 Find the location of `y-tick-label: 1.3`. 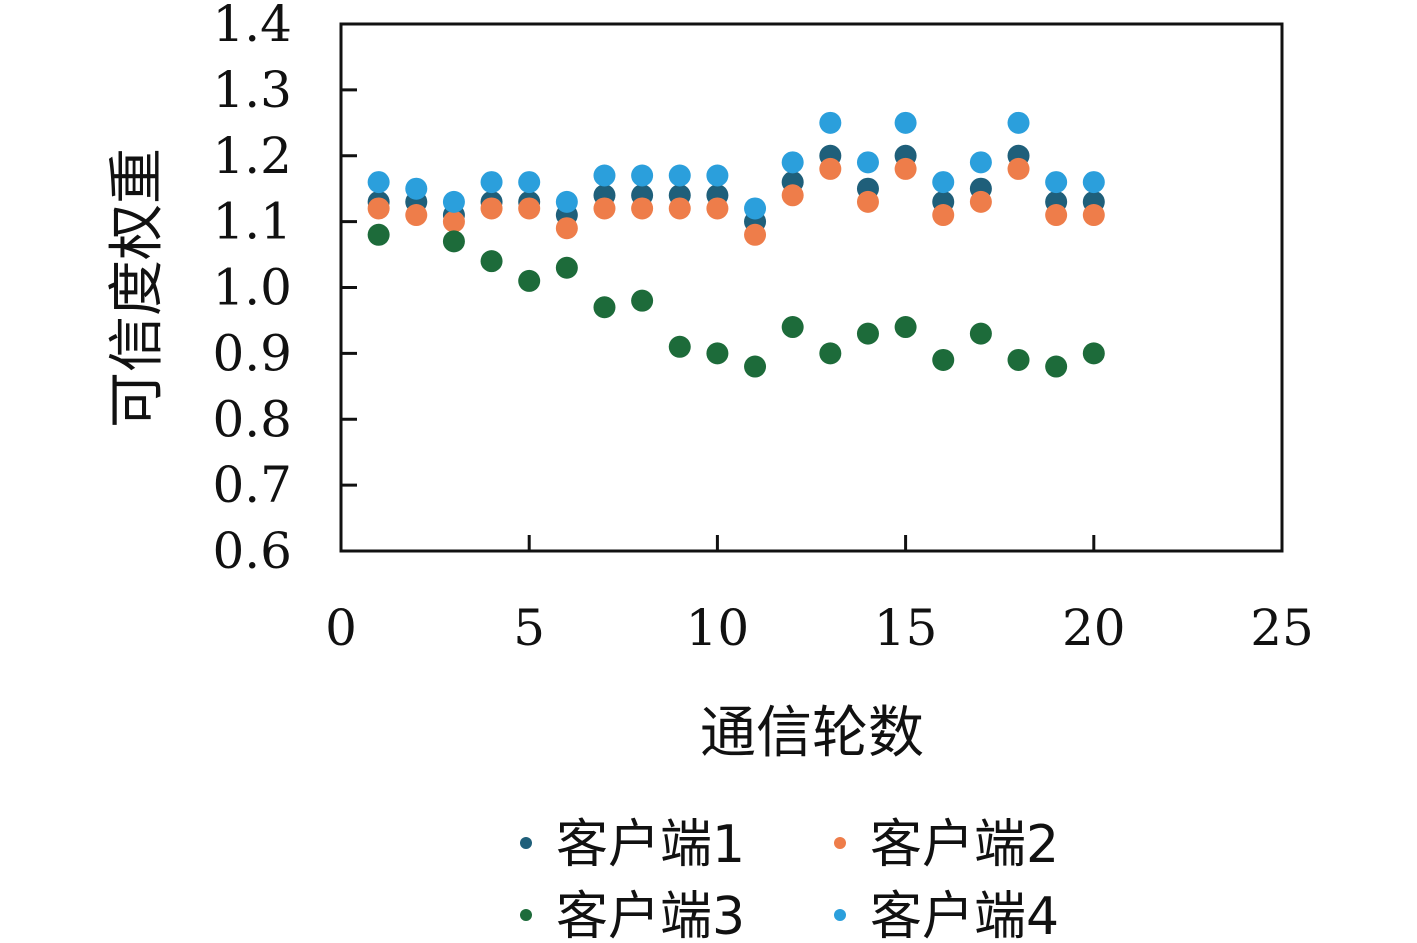

y-tick-label: 1.3 is located at coordinates (252, 90).